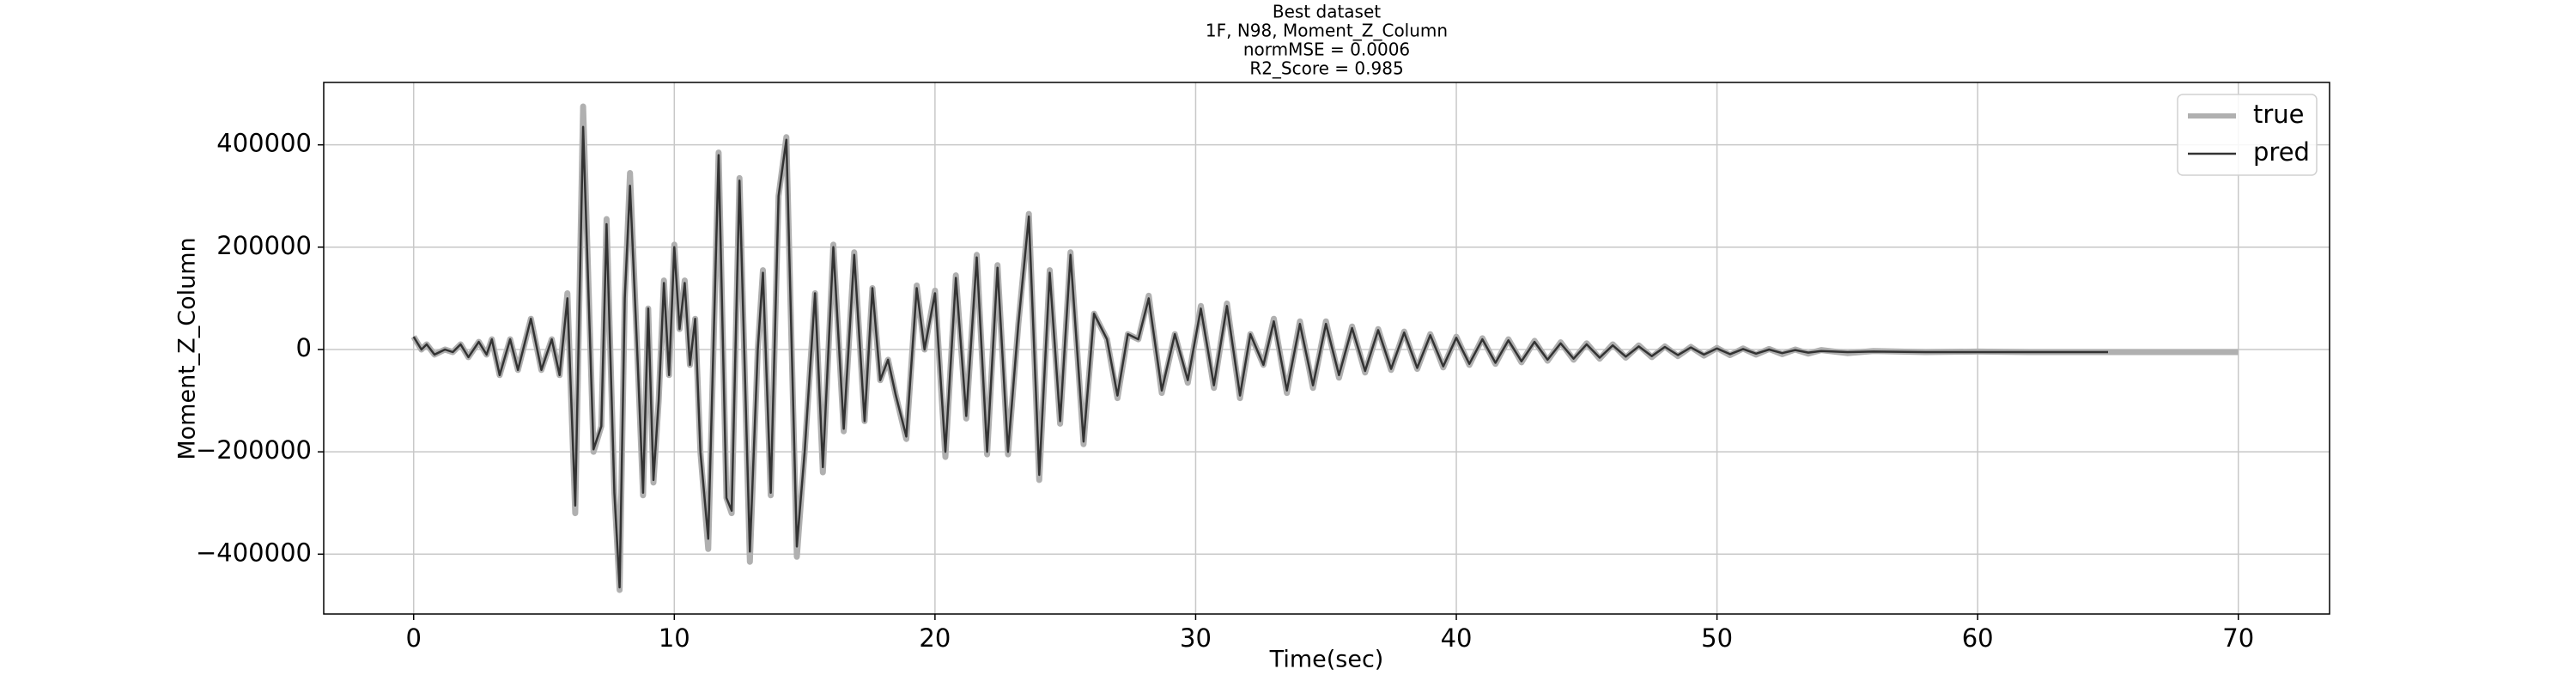  What do you see at coordinates (187, 348) in the screenshot?
I see `y-axis-label: Moment_Z_Column` at bounding box center [187, 348].